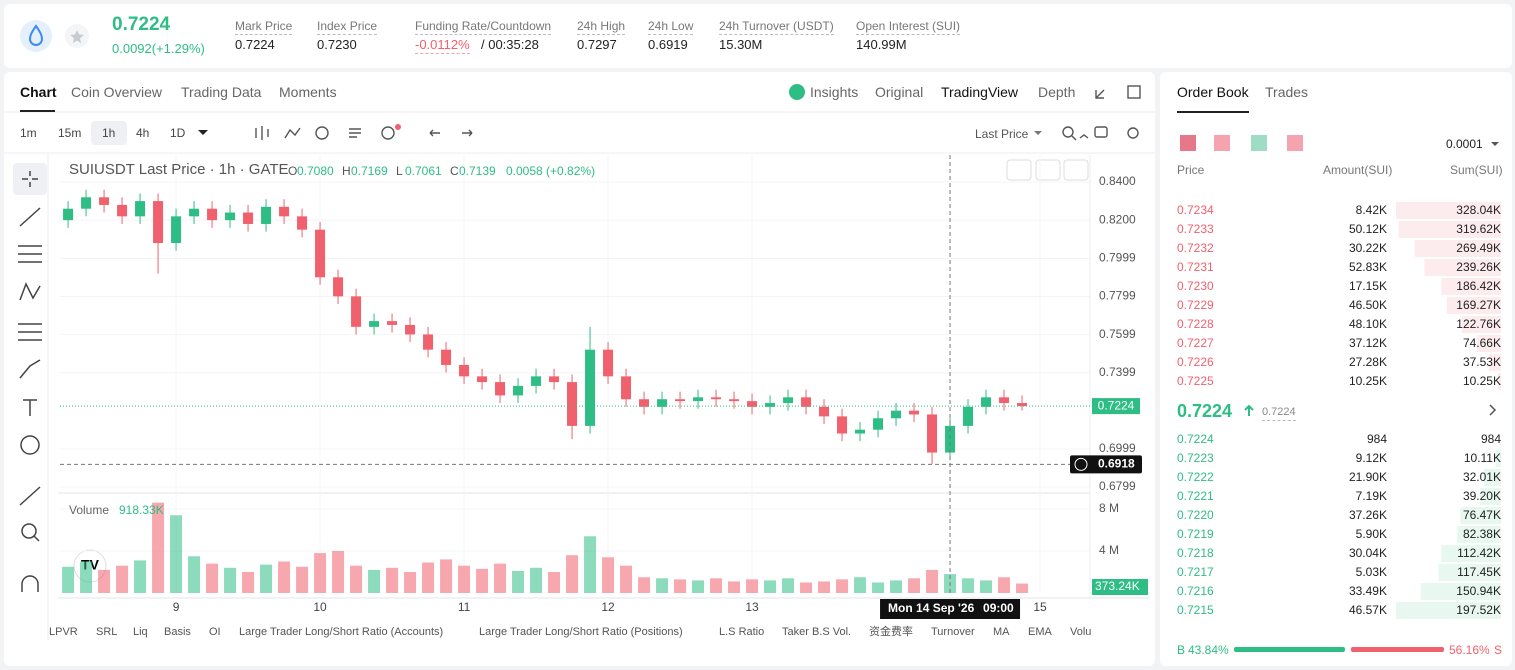 This screenshot has width=1515, height=670. I want to click on stat-value: 0.7224, so click(255, 44).